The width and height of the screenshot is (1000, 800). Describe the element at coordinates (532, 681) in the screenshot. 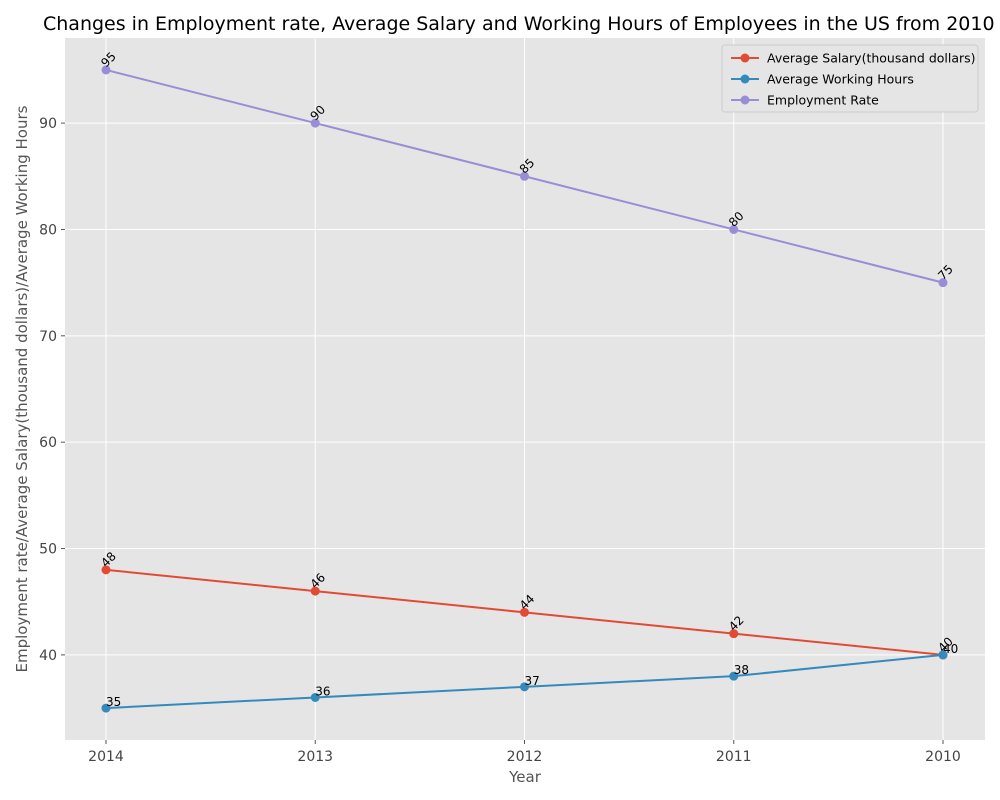

I see `data-label: 37` at that location.